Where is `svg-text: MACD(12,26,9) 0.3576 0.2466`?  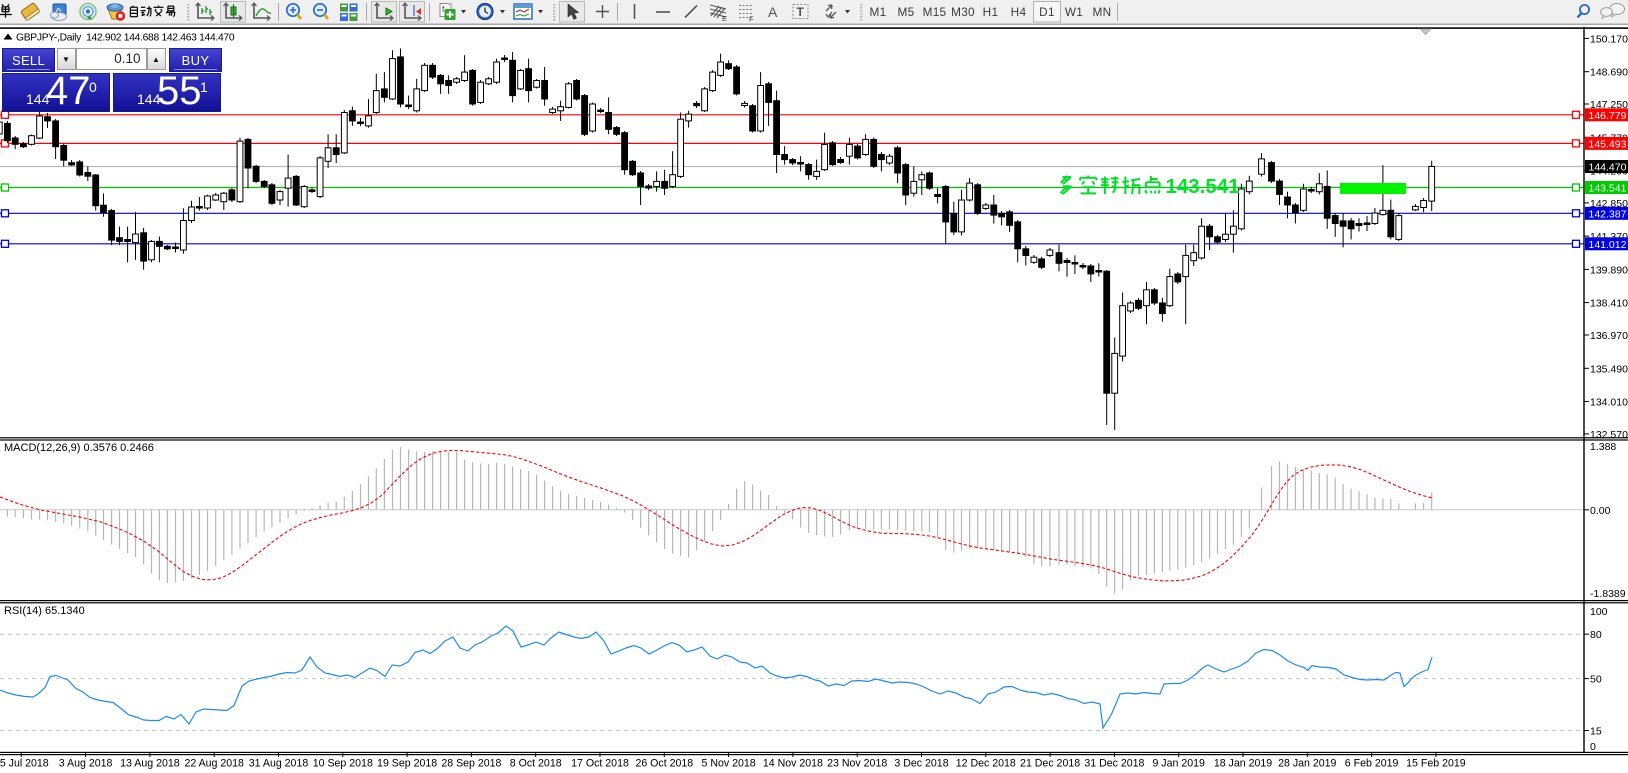
svg-text: MACD(12,26,9) 0.3576 0.2466 is located at coordinates (79, 448).